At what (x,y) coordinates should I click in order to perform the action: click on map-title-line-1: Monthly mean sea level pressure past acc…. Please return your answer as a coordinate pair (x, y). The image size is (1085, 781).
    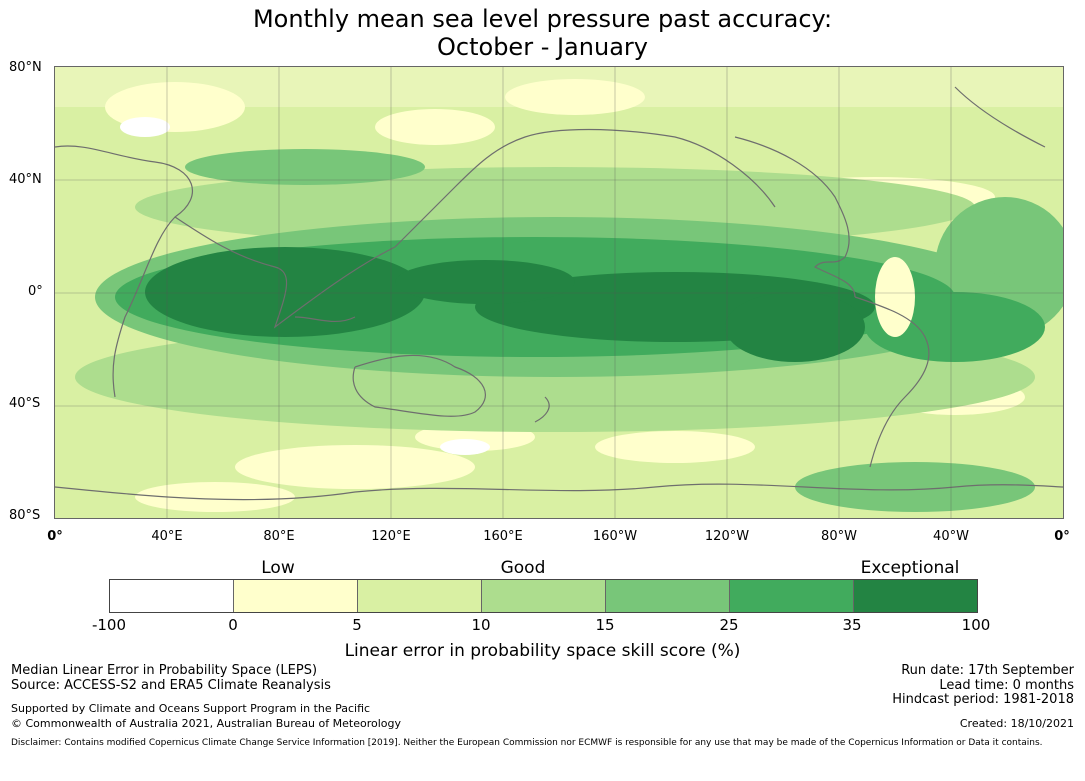
    Looking at the image, I should click on (542, 19).